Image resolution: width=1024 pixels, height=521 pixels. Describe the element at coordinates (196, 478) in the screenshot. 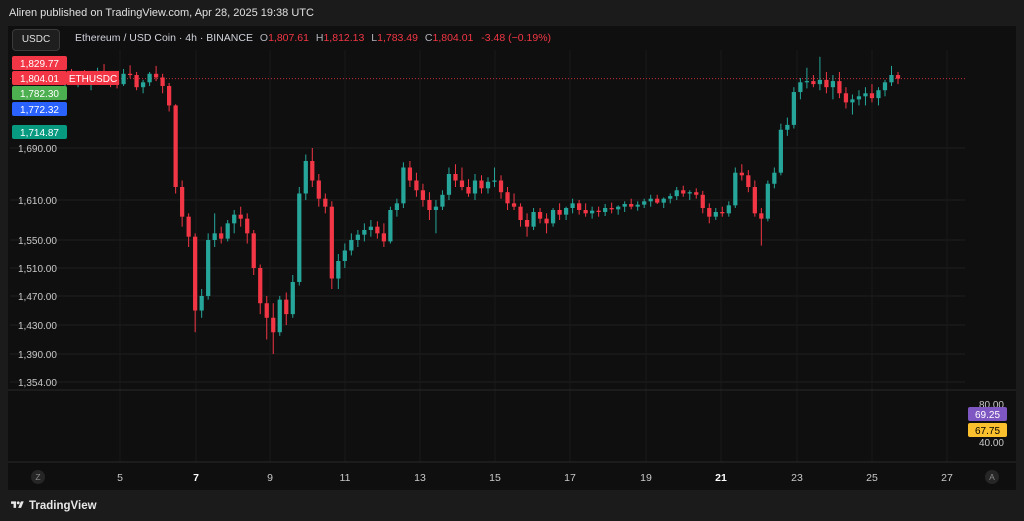

I see `date-tick-label: 7` at that location.